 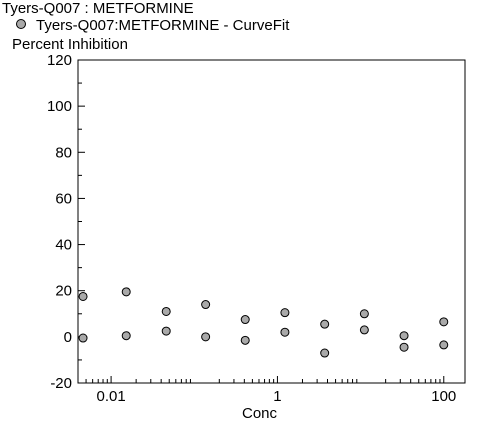 I want to click on chart-title: Tyers-Q007 : METFORMINE, so click(x=98, y=8).